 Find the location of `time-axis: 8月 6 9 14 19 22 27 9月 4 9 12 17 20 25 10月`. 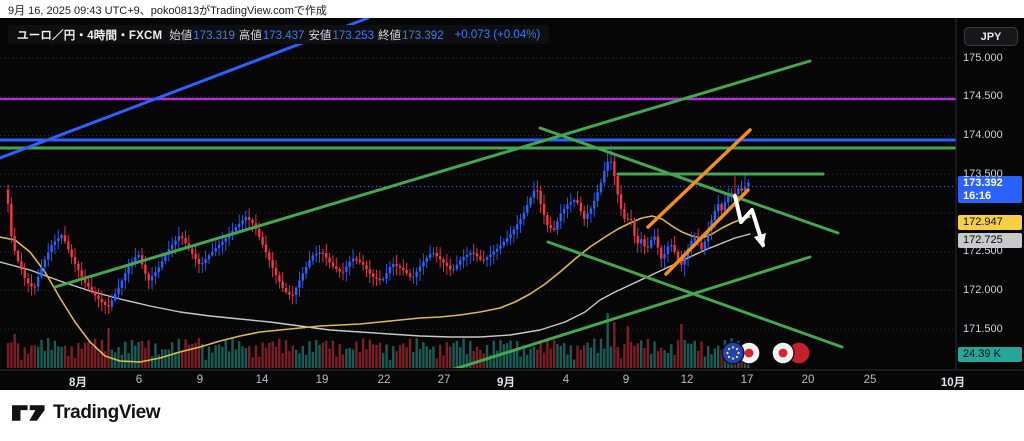

time-axis: 8月 6 9 14 19 22 27 9月 4 9 12 17 20 25 10月 is located at coordinates (512, 380).